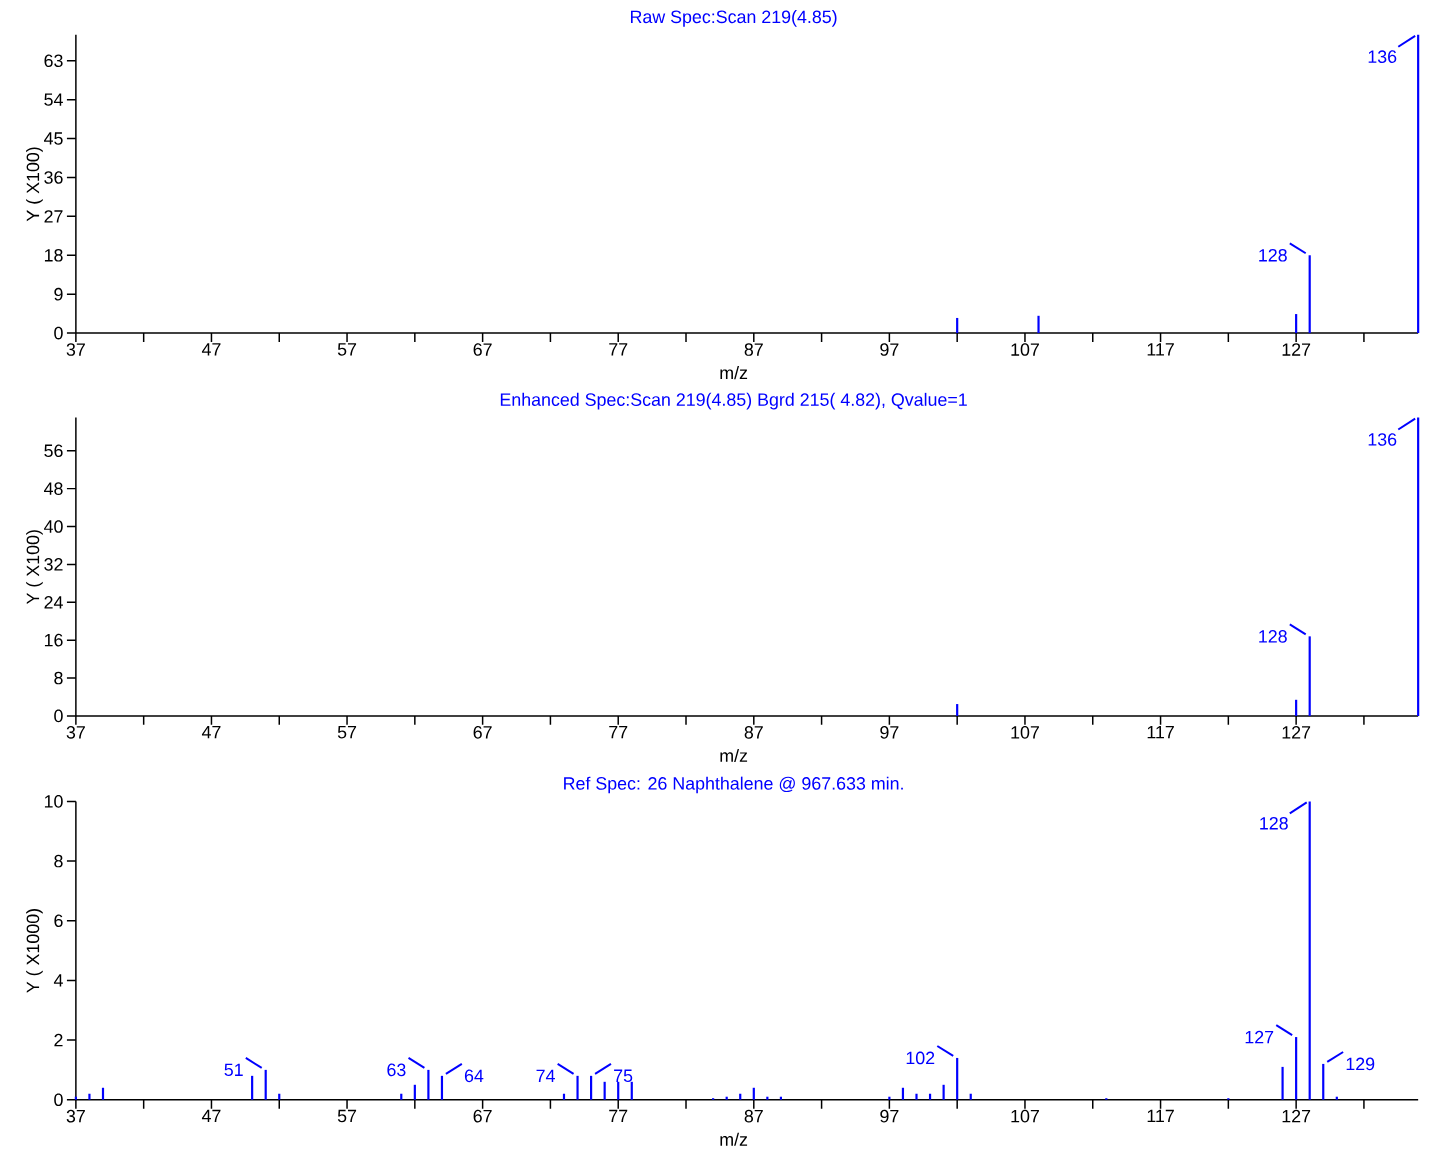 The image size is (1453, 1154). Describe the element at coordinates (53, 99) in the screenshot. I see `y-tick-label: 54` at that location.